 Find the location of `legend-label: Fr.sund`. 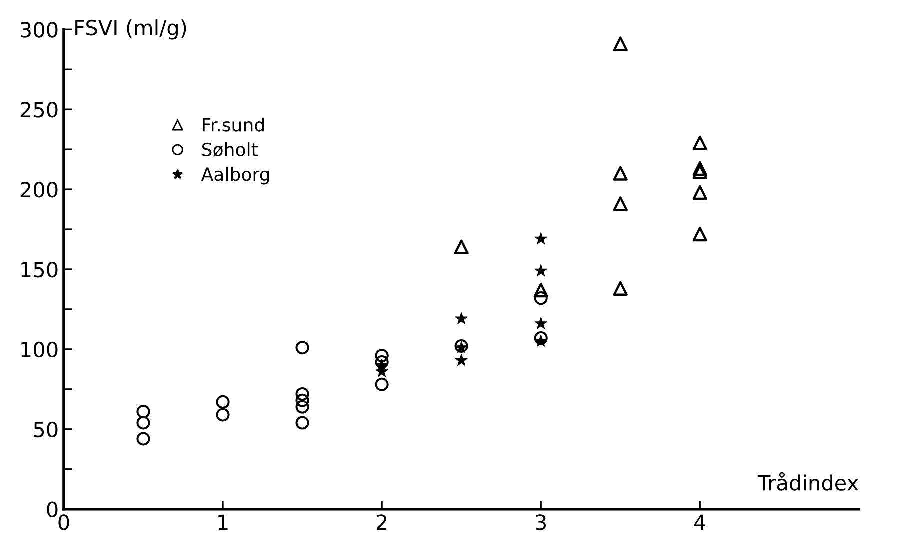

legend-label: Fr.sund is located at coordinates (233, 125).